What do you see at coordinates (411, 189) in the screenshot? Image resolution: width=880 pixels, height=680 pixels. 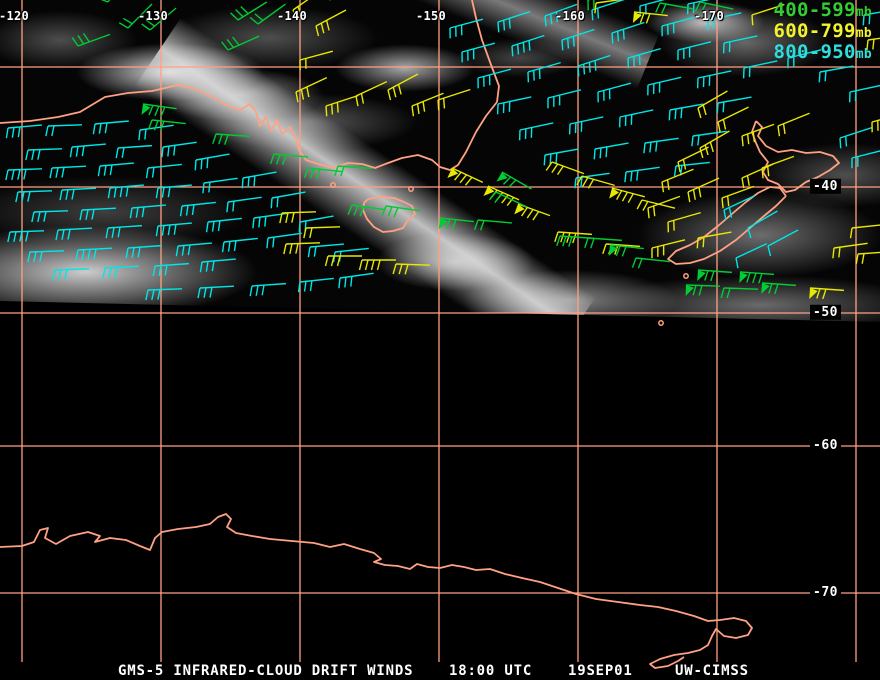 I see `island-dot` at bounding box center [411, 189].